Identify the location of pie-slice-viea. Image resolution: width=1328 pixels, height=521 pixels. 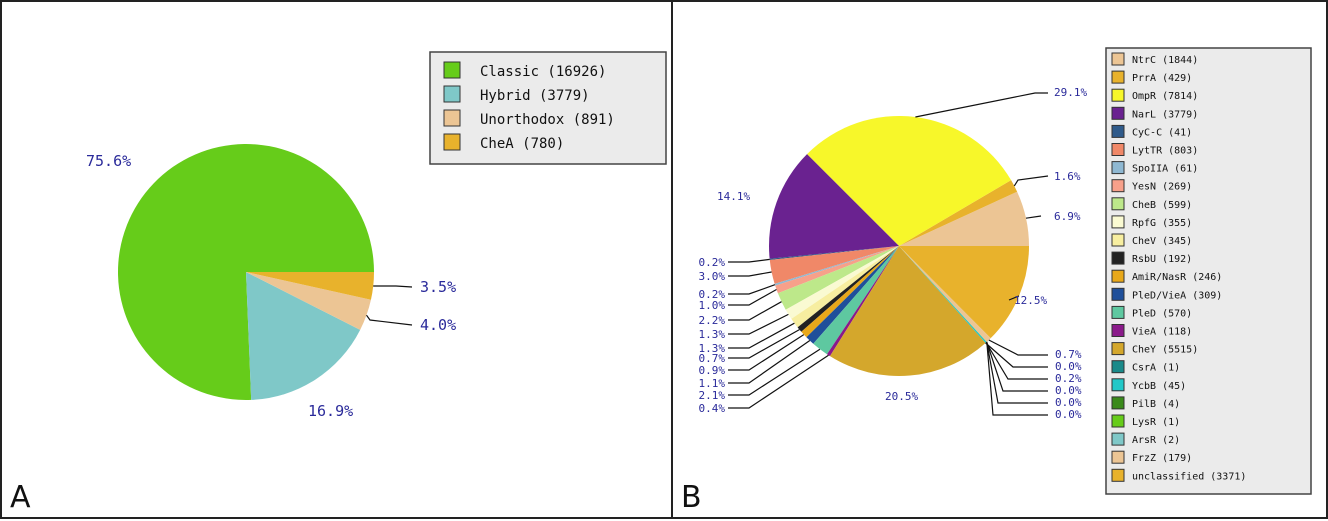
(862, 301).